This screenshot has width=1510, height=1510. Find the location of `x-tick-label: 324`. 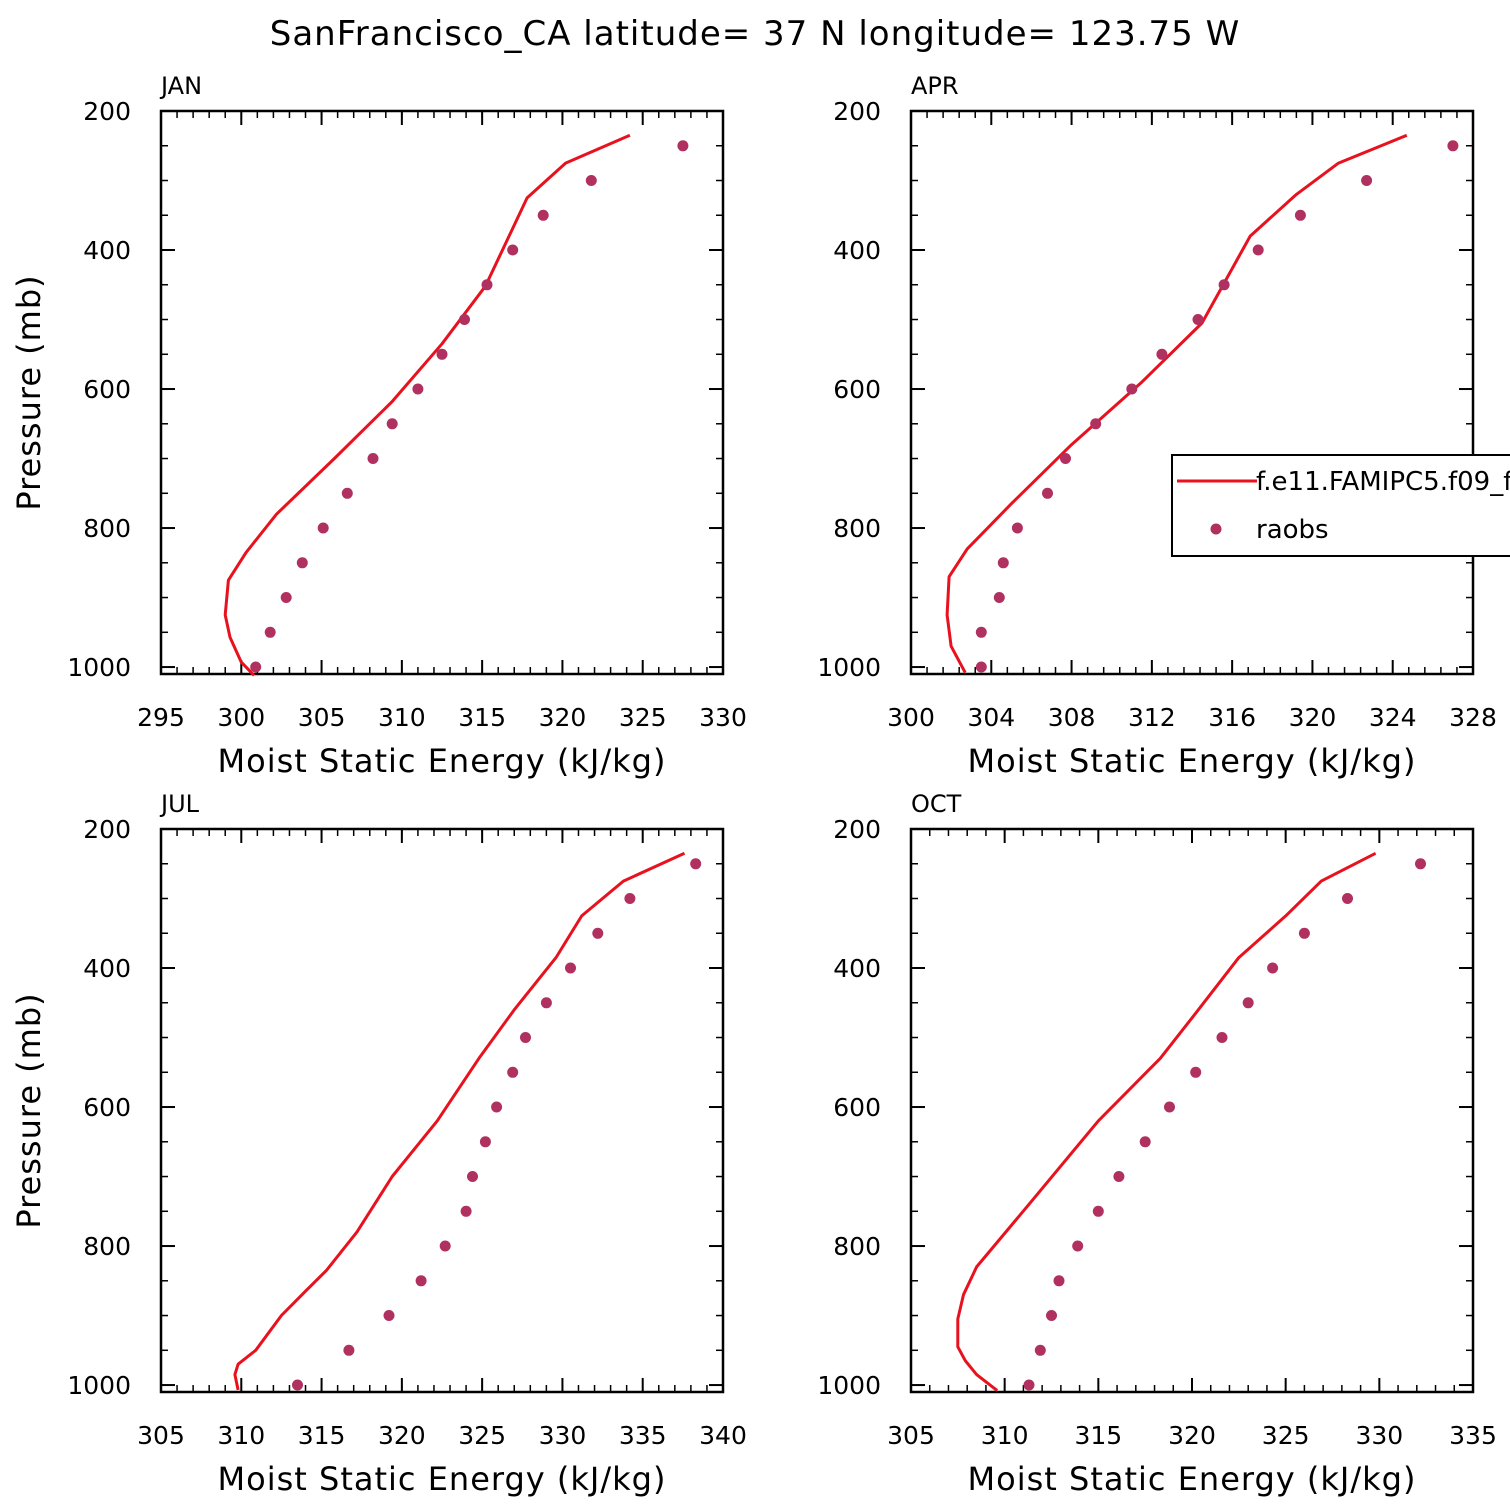

x-tick-label: 324 is located at coordinates (1393, 717).